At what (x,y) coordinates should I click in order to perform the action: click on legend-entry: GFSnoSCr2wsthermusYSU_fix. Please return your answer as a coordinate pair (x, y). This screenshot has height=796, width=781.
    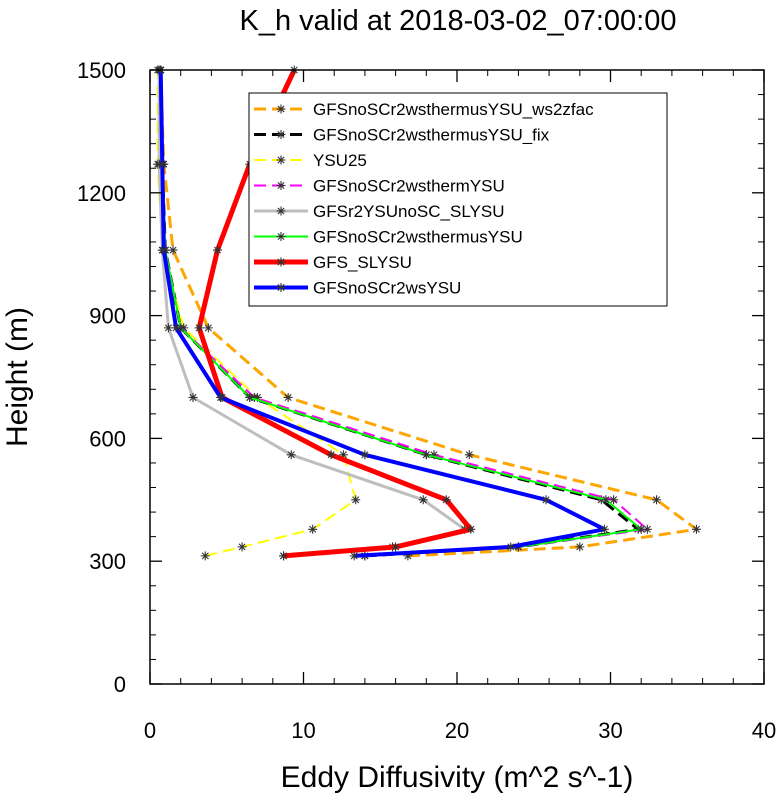
    Looking at the image, I should click on (402, 135).